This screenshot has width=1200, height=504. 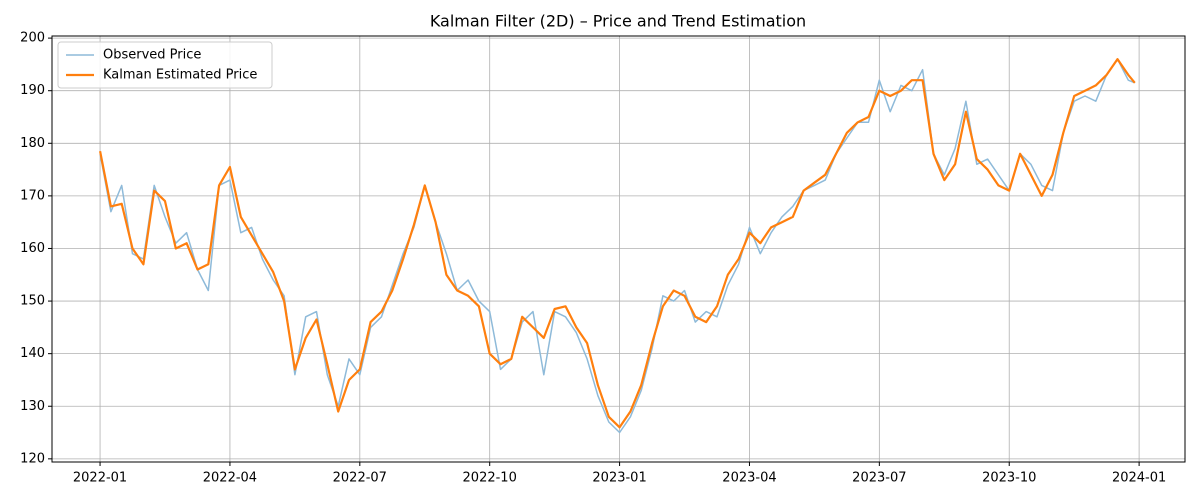 I want to click on x-tick-label: 2024-01, so click(x=1139, y=478).